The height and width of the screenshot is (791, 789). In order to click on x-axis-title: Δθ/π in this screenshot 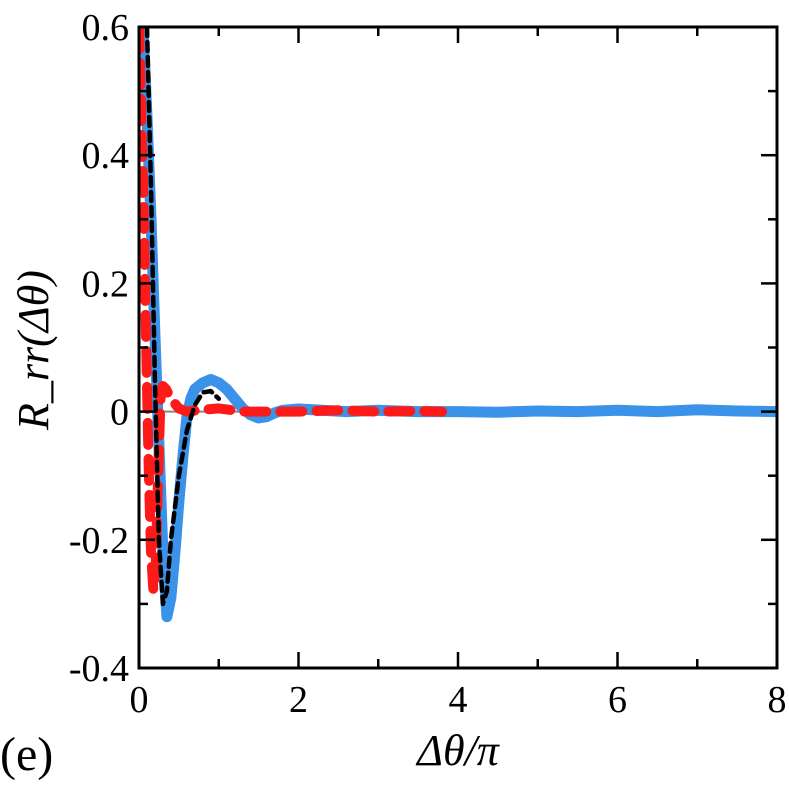, I will do `click(458, 750)`.